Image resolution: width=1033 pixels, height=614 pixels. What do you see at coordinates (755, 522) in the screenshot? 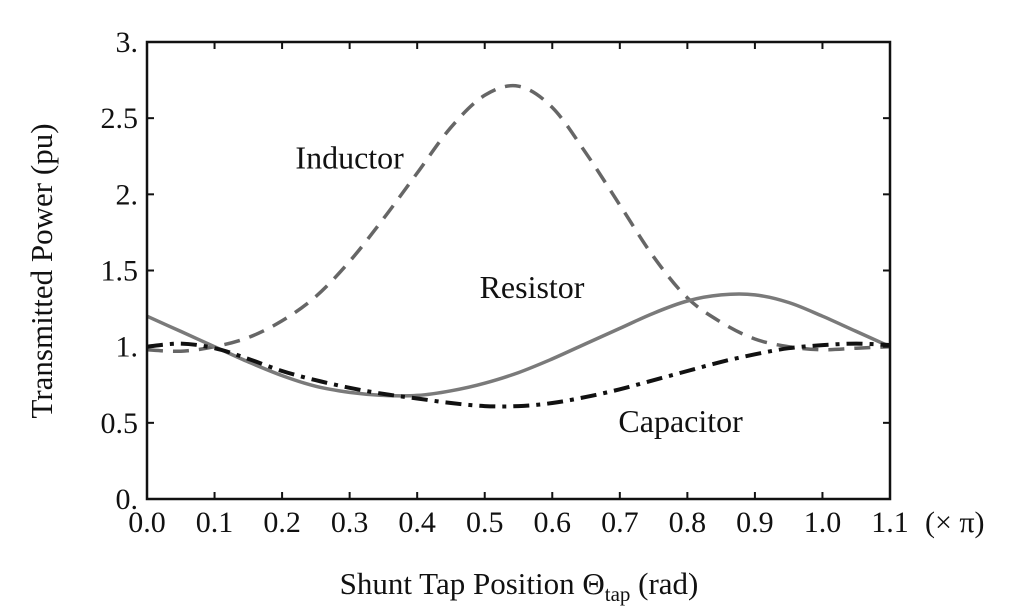
I see `x-tick-label: 0.9` at bounding box center [755, 522].